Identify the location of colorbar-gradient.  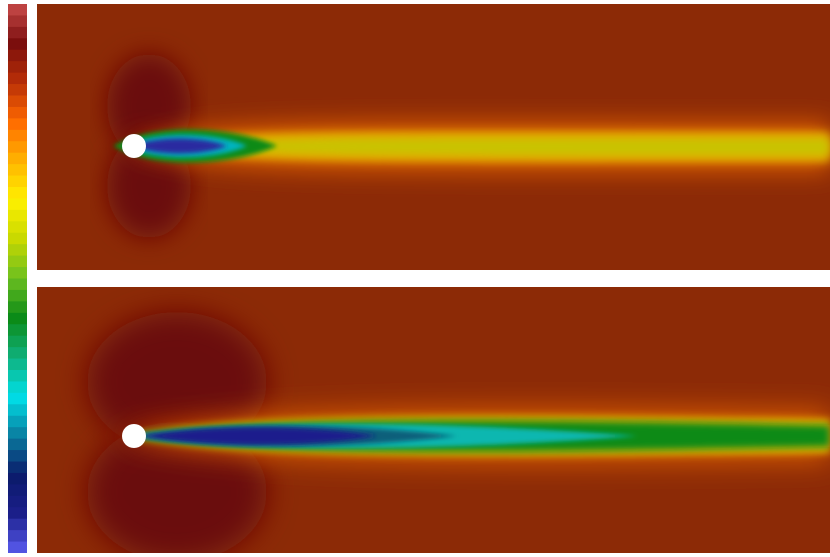
(17, 279).